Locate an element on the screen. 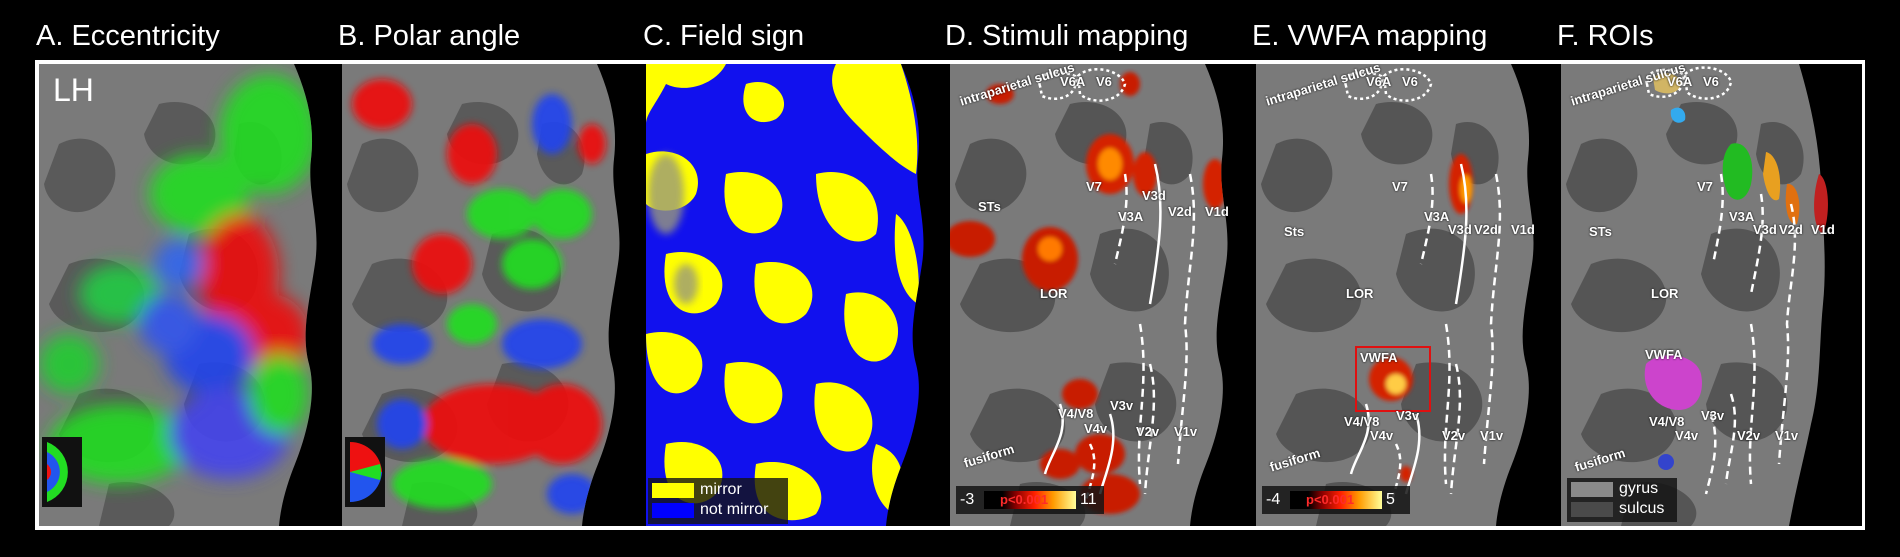 Image resolution: width=1900 pixels, height=557 pixels. colorbar-min: -3 is located at coordinates (967, 499).